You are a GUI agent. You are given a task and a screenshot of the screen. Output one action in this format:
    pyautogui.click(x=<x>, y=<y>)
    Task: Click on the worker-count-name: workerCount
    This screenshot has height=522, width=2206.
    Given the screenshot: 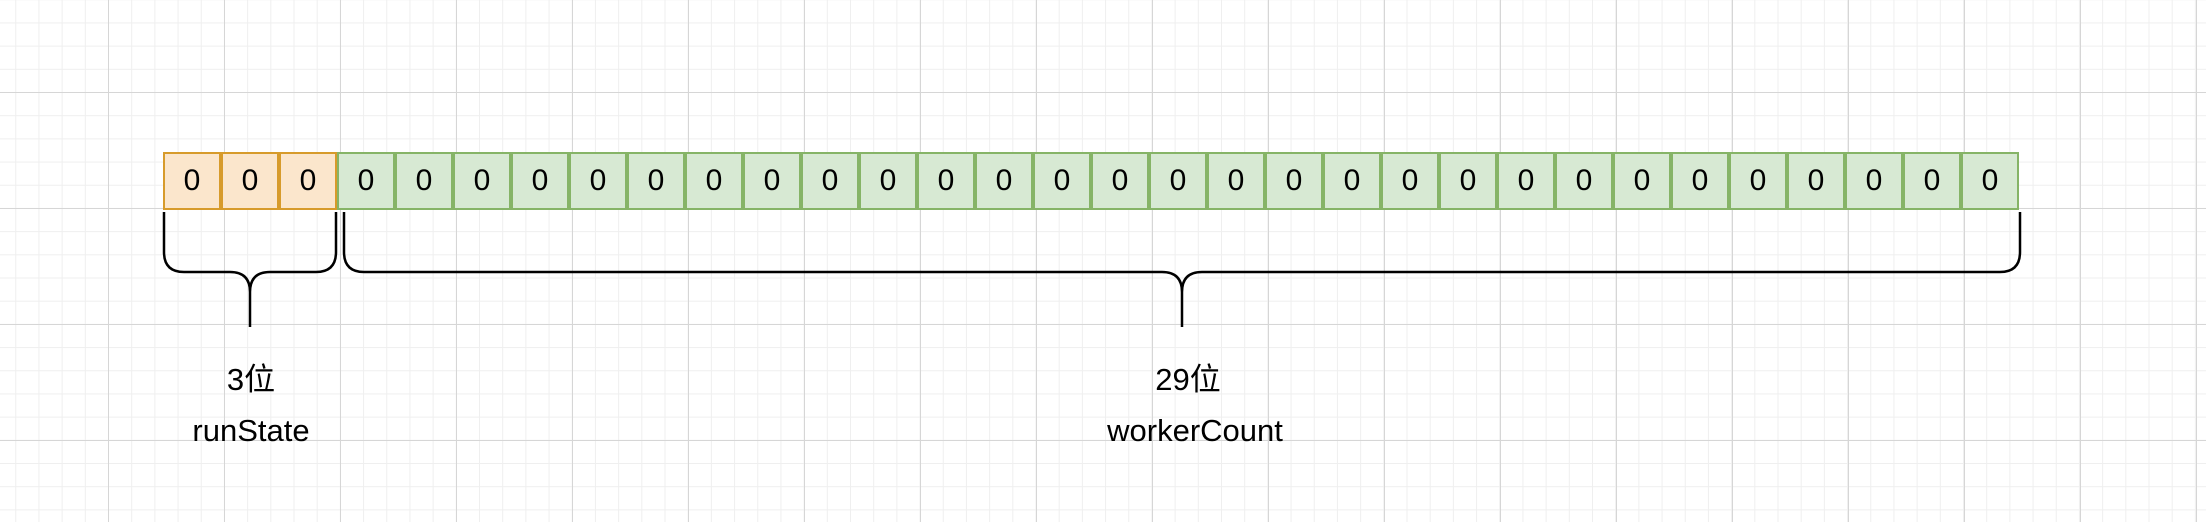 What is the action you would take?
    pyautogui.click(x=1195, y=430)
    